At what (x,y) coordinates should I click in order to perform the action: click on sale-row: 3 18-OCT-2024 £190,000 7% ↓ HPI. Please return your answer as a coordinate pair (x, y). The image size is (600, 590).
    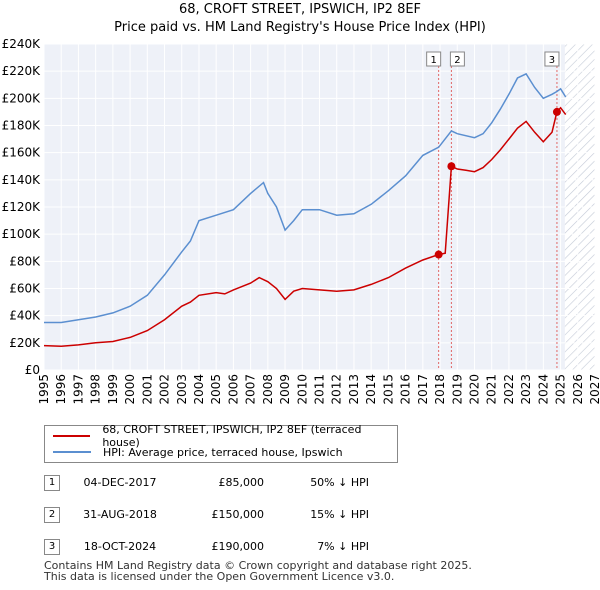
    Looking at the image, I should click on (264, 547).